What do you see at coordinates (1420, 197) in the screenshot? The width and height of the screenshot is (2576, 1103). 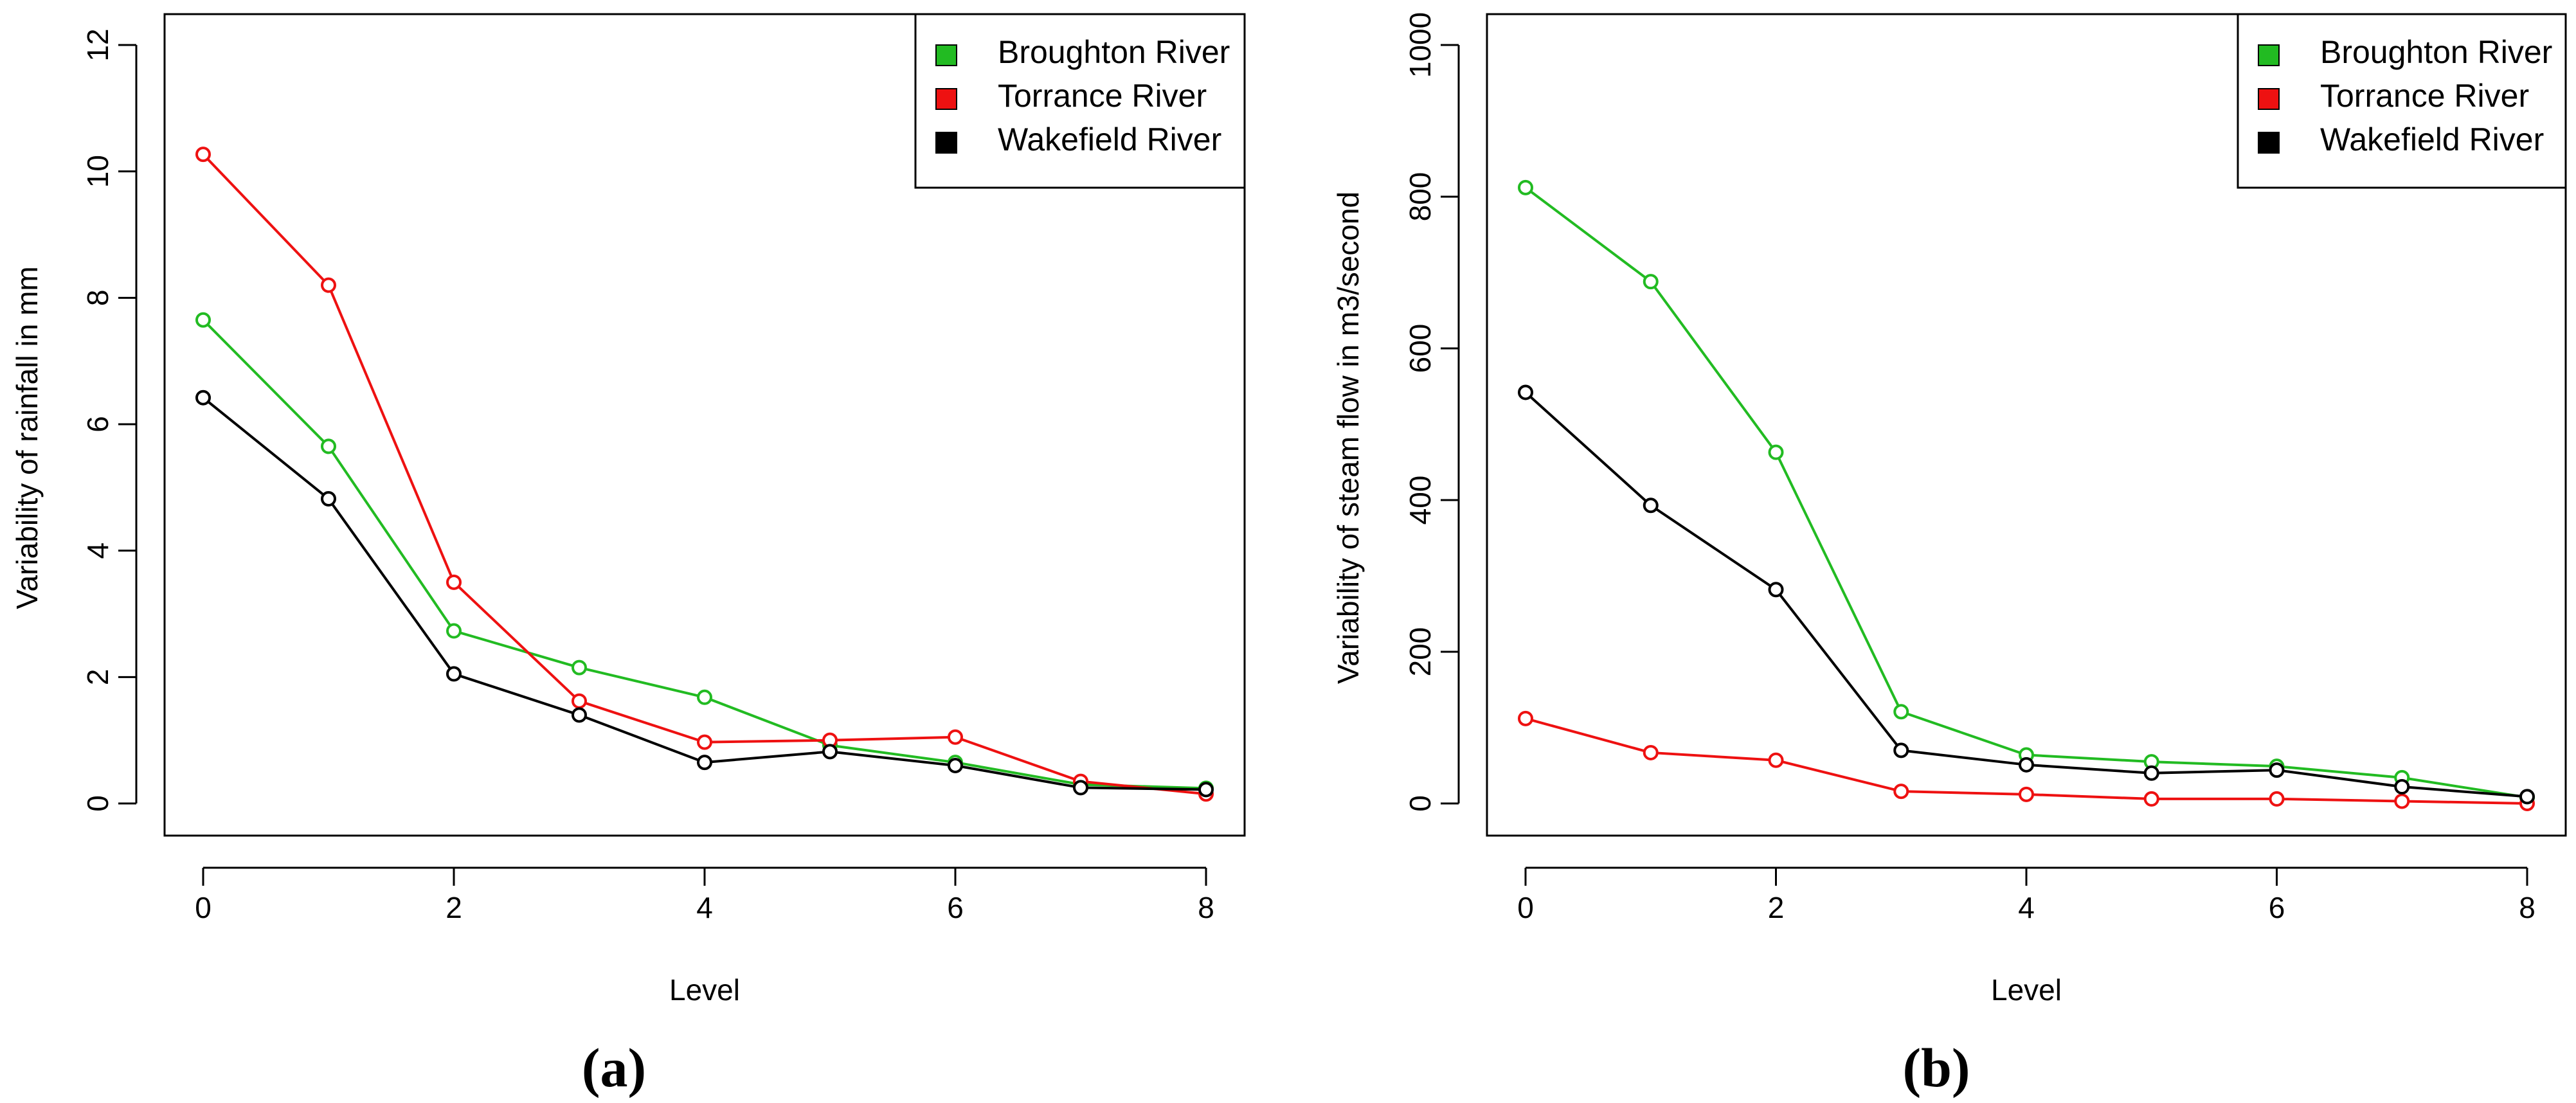 I see `y-tick-label: 800` at bounding box center [1420, 197].